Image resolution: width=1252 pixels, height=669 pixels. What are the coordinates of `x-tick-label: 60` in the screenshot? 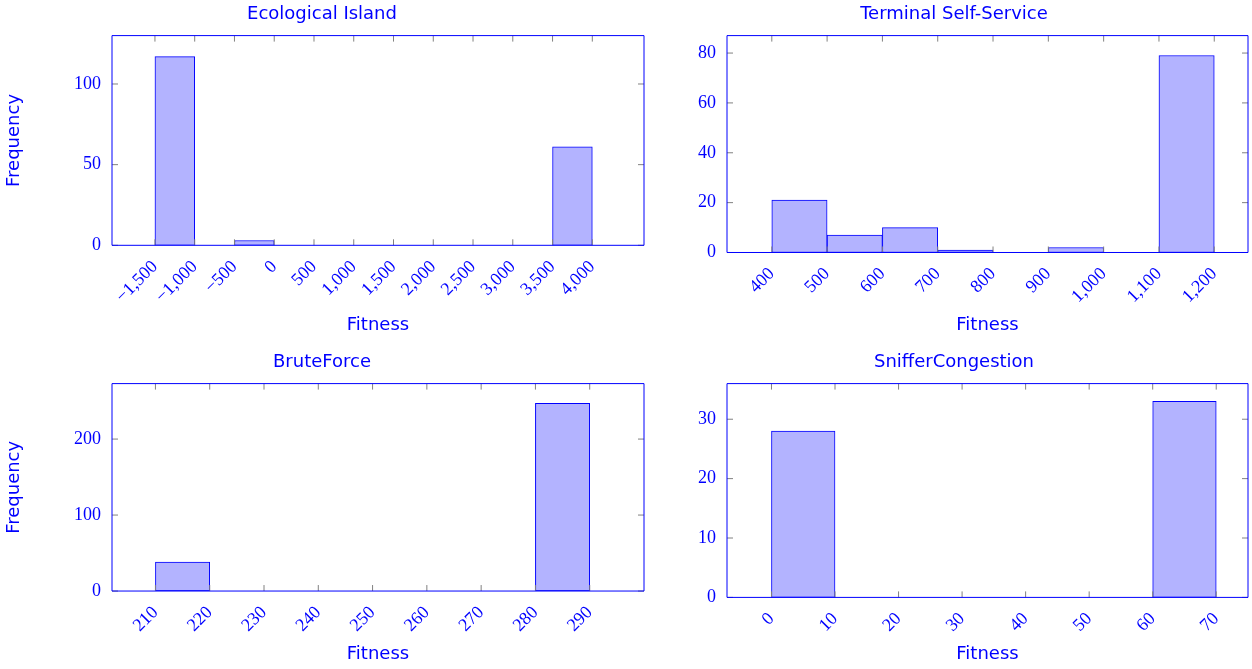 It's located at (1145, 621).